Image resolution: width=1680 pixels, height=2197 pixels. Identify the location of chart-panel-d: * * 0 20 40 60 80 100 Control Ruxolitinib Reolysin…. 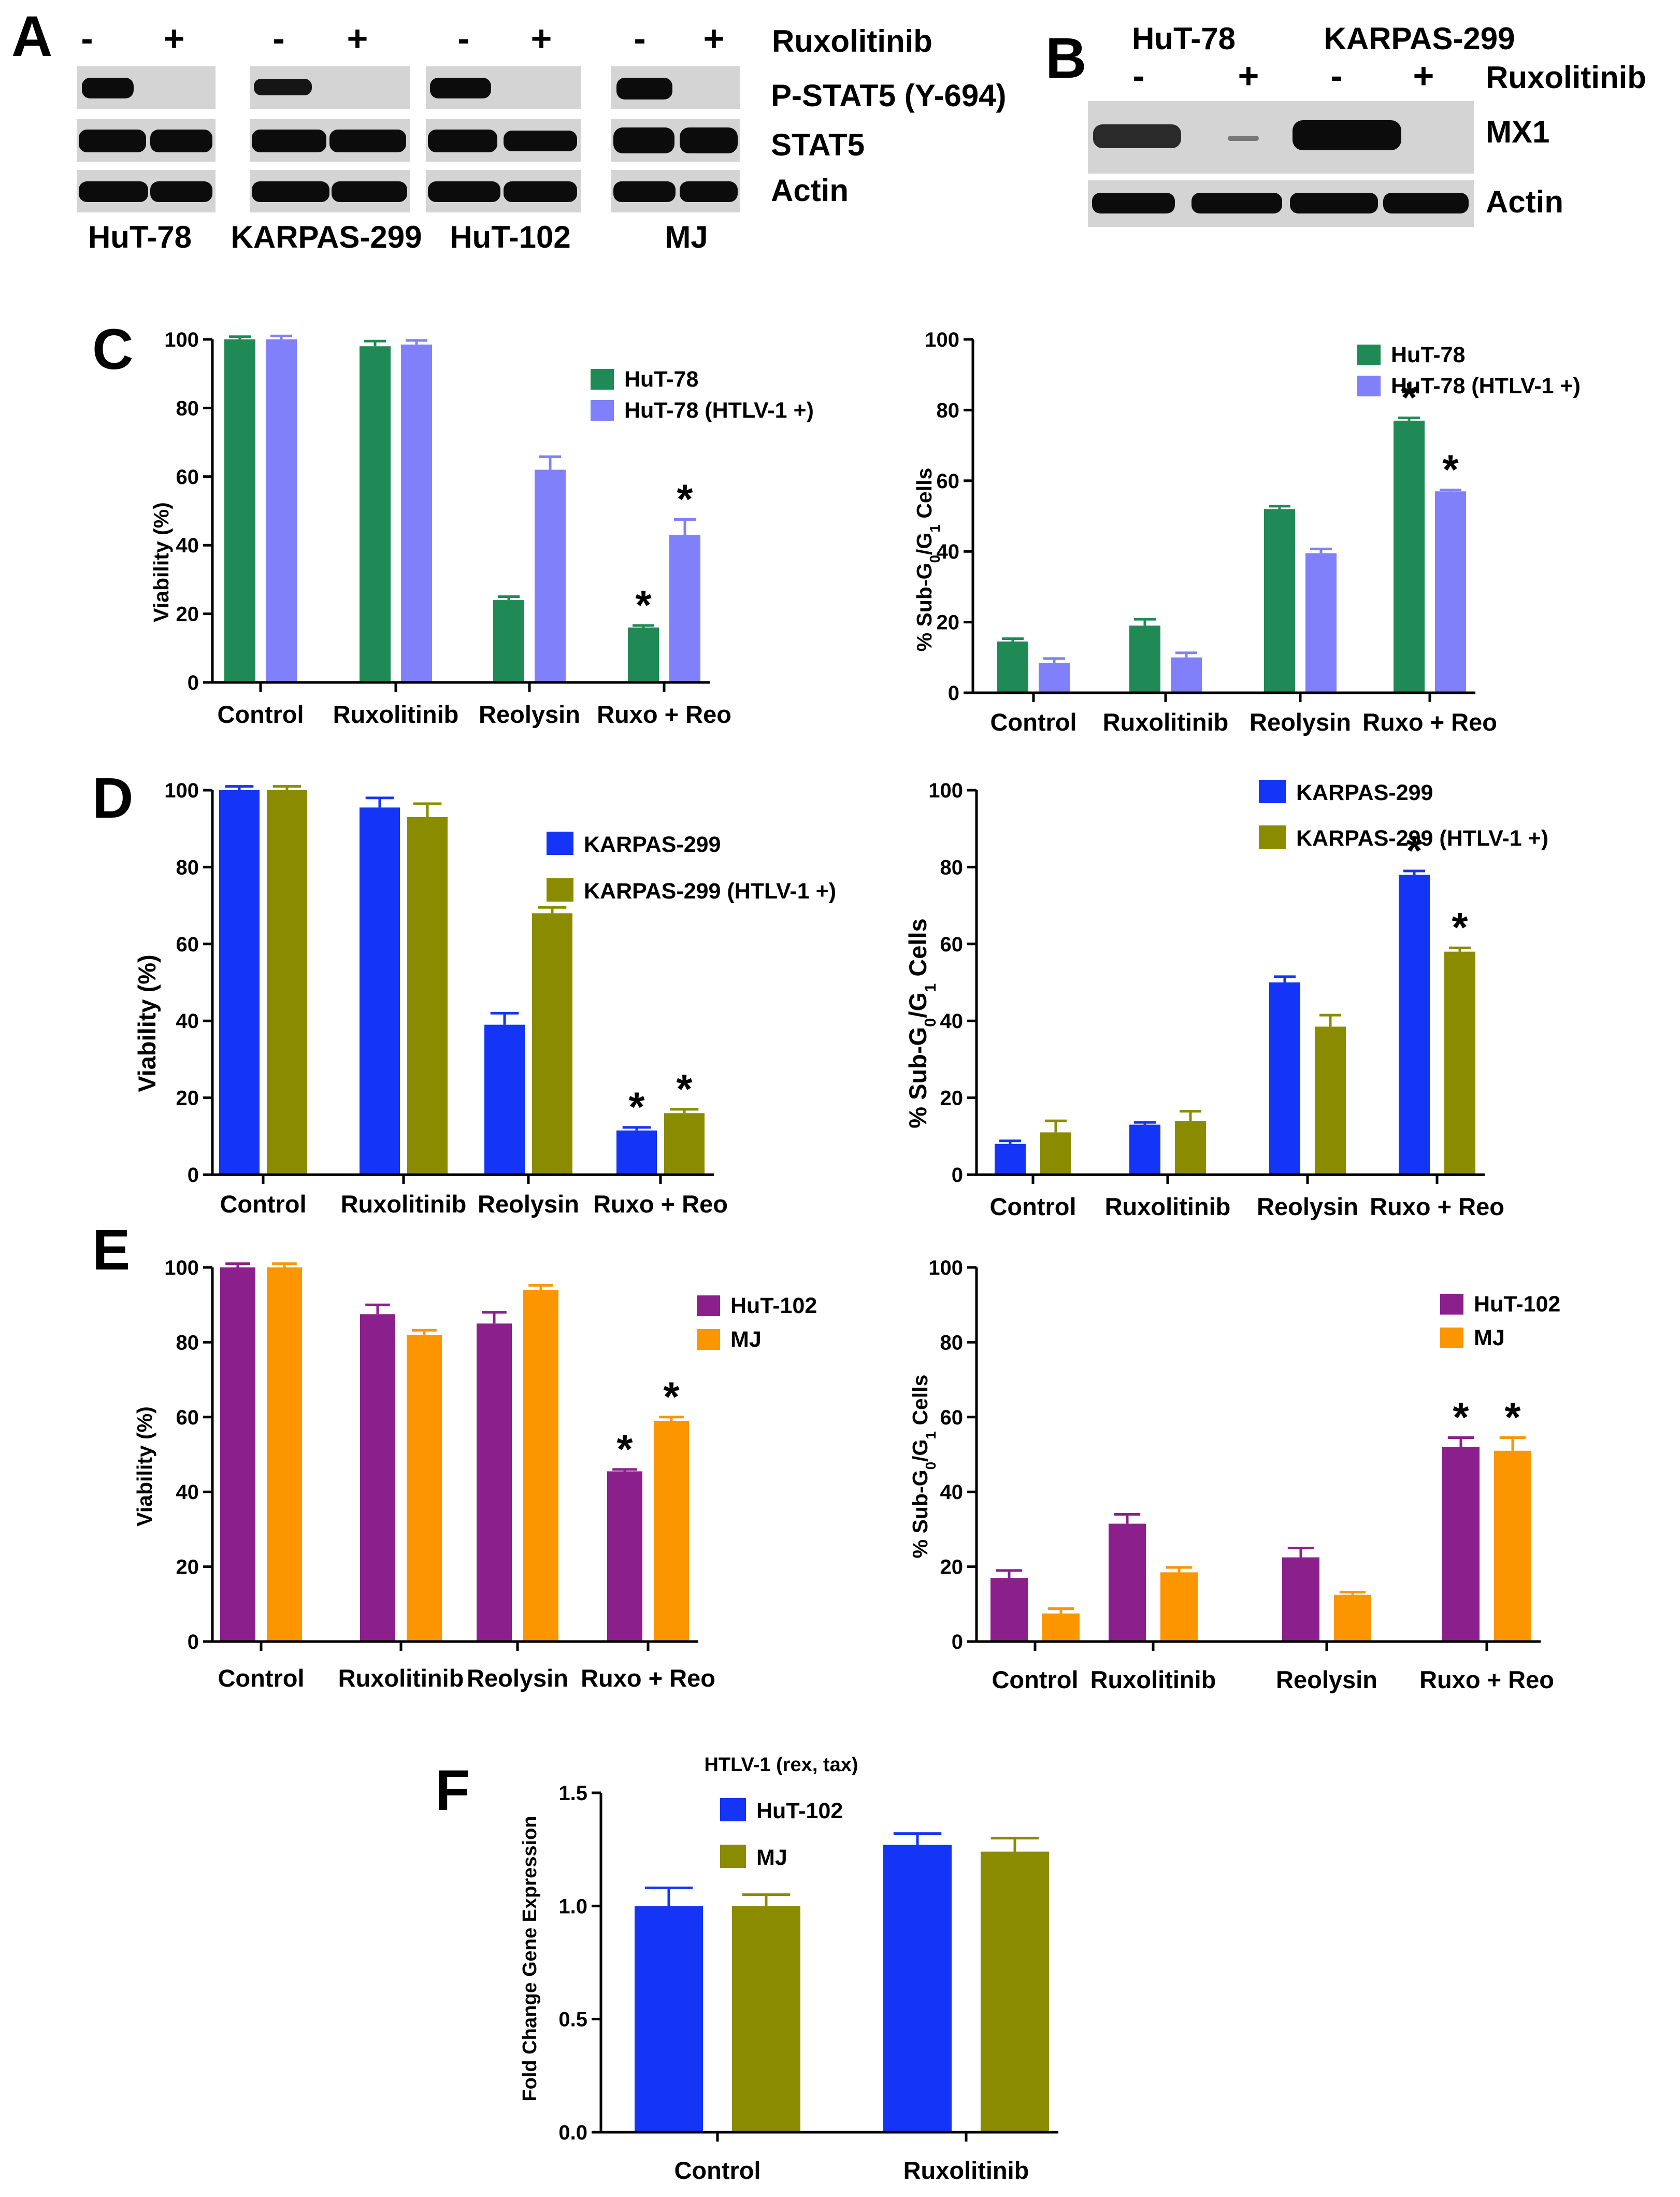
(500, 998).